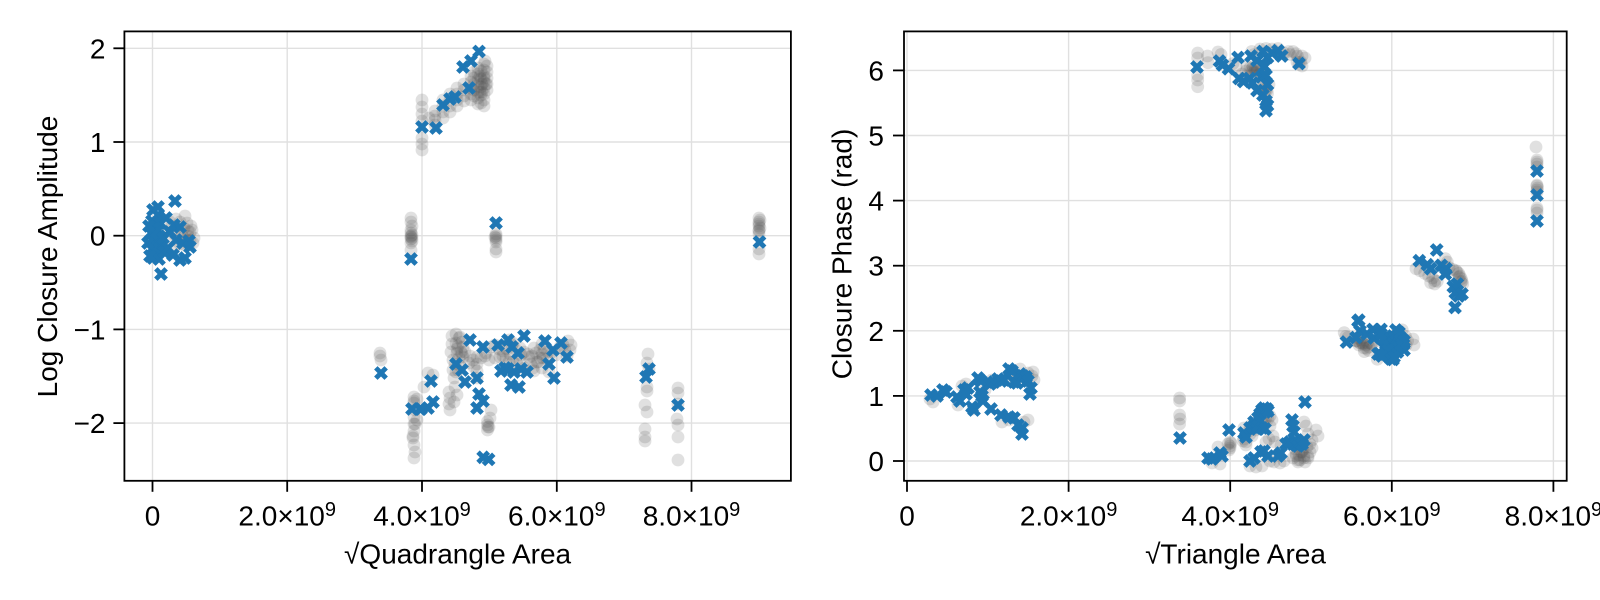 The width and height of the screenshot is (1600, 600). I want to click on svg-text: Closure Phase (rad), so click(842, 254).